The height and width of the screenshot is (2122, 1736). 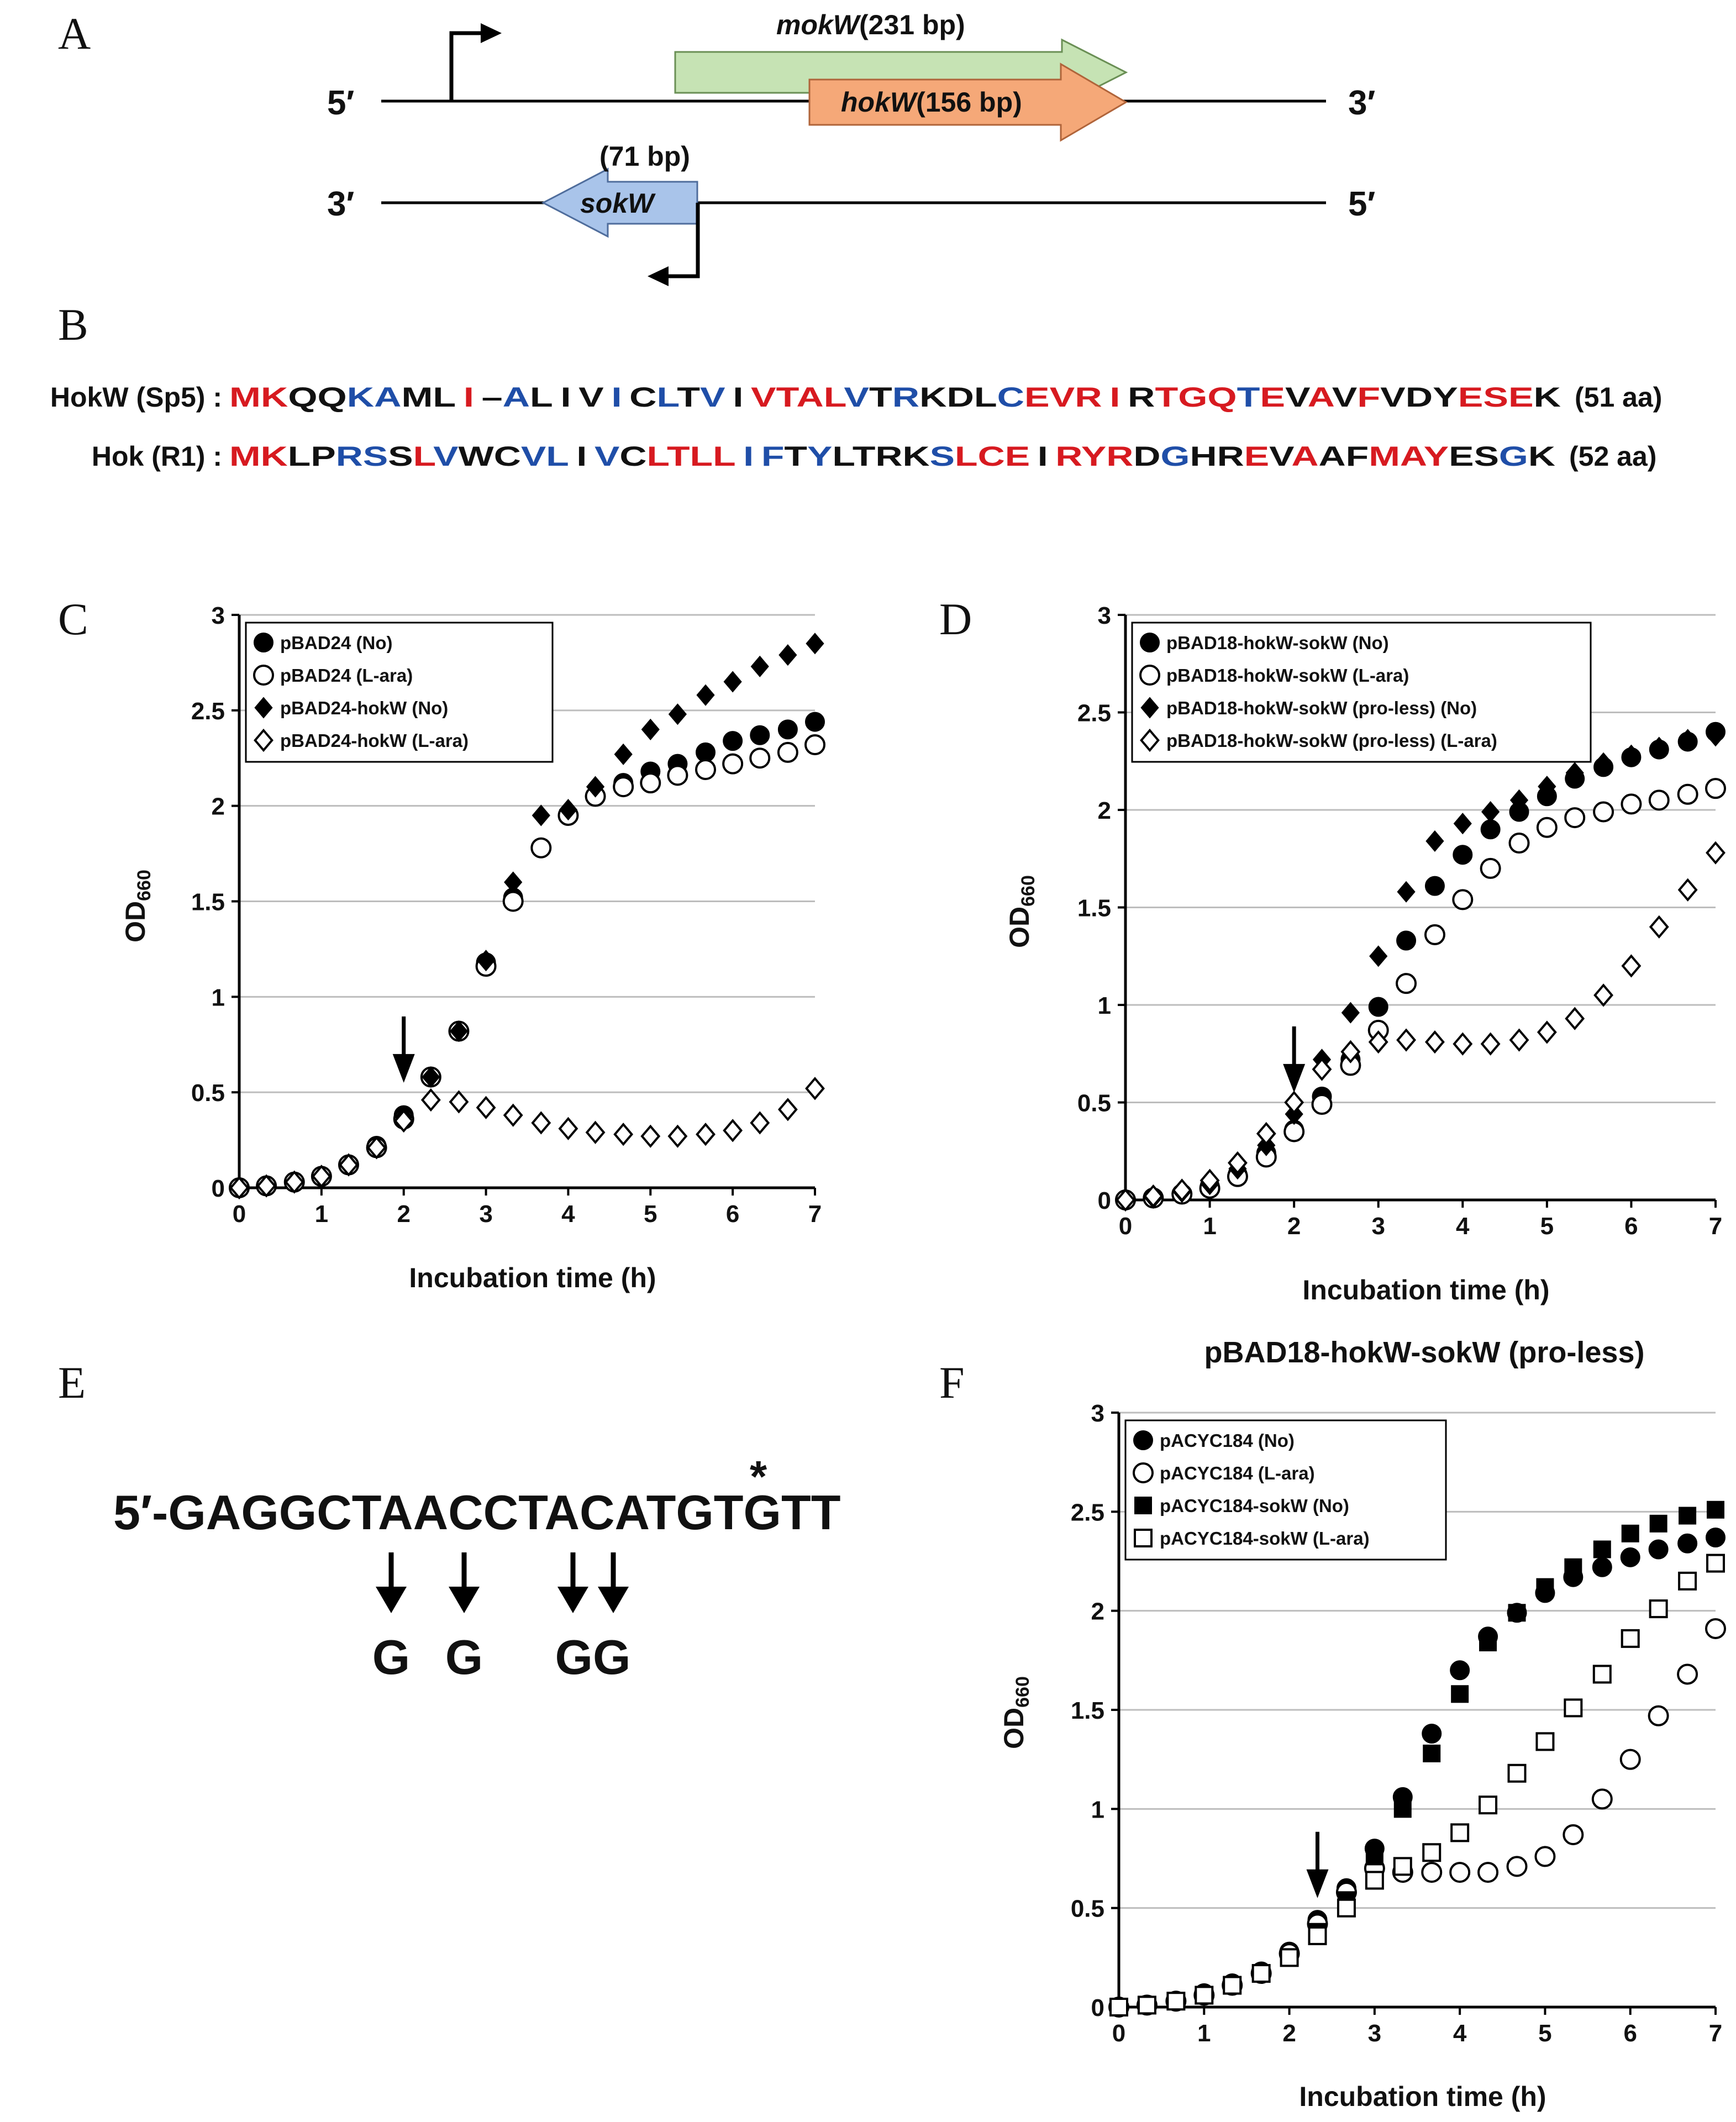 I want to click on residue: C, so click(x=632, y=456).